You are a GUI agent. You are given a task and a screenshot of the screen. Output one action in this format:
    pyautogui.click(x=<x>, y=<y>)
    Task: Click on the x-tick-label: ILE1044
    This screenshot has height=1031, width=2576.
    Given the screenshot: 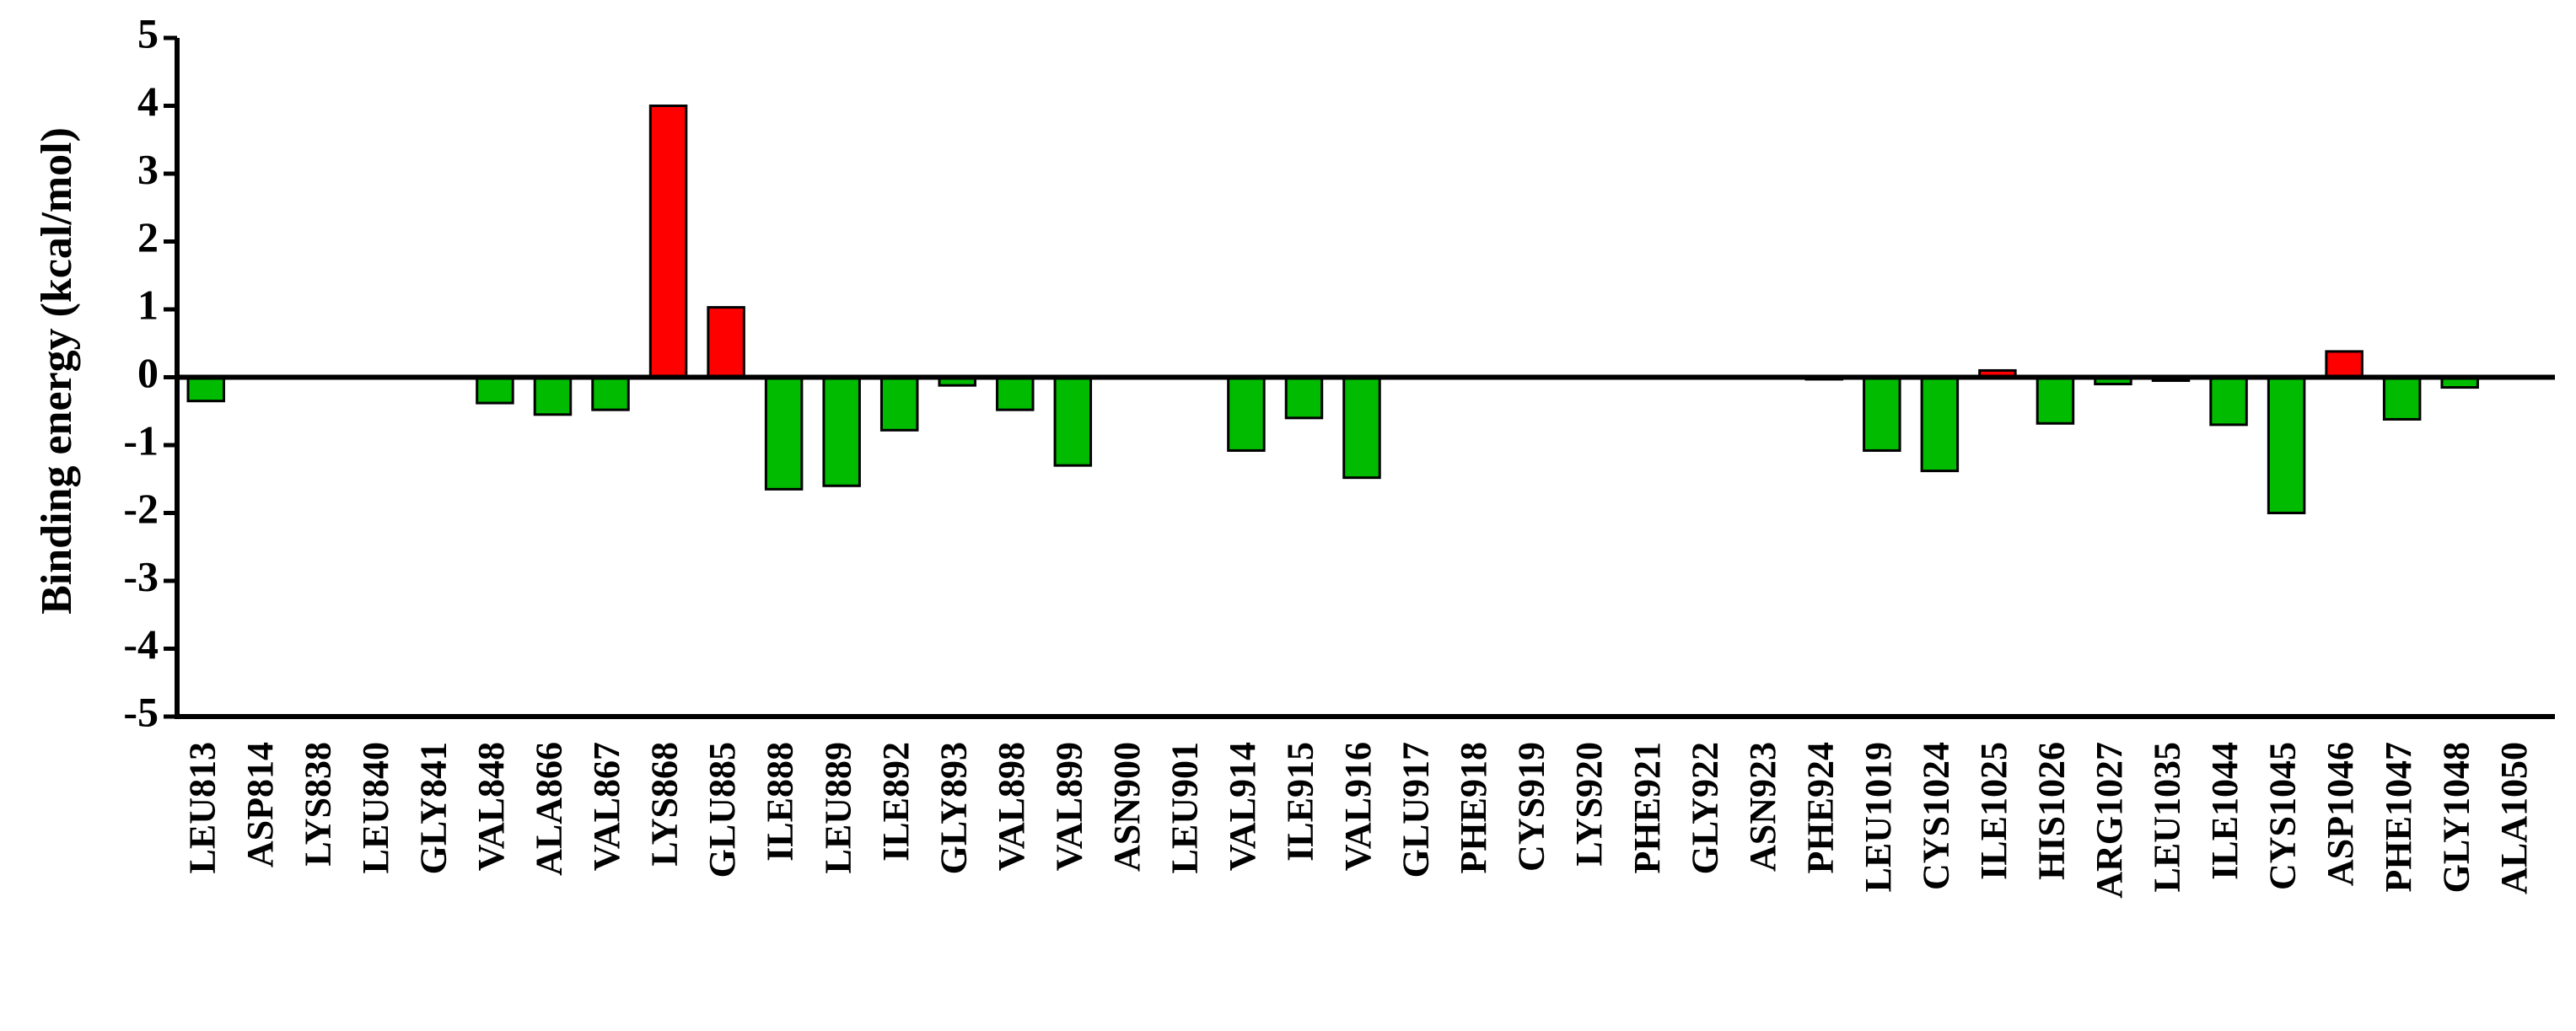 What is the action you would take?
    pyautogui.click(x=2224, y=811)
    